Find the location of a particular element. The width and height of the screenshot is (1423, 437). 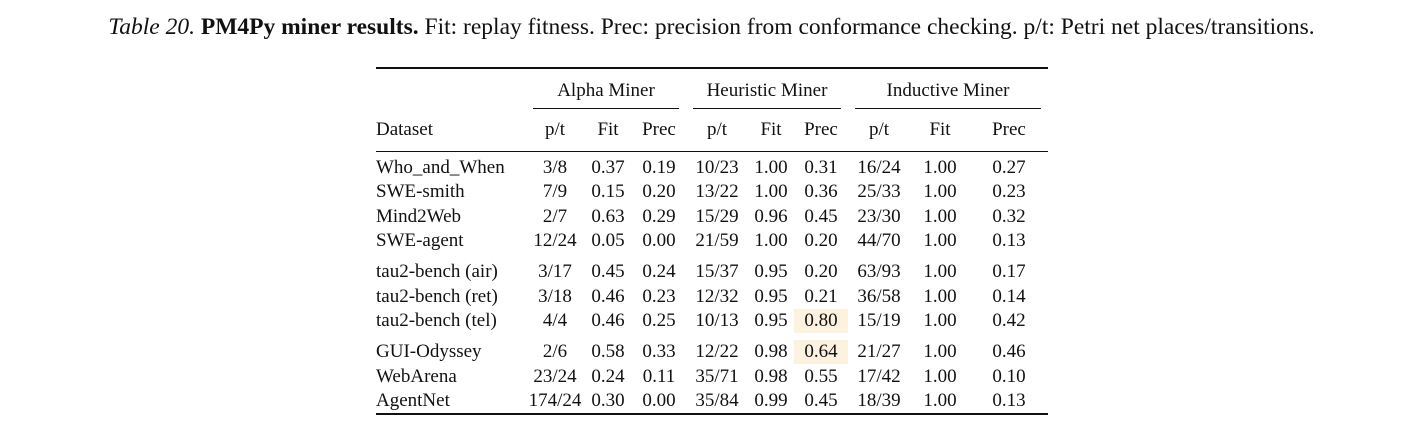

cell: 0.15 is located at coordinates (608, 192).